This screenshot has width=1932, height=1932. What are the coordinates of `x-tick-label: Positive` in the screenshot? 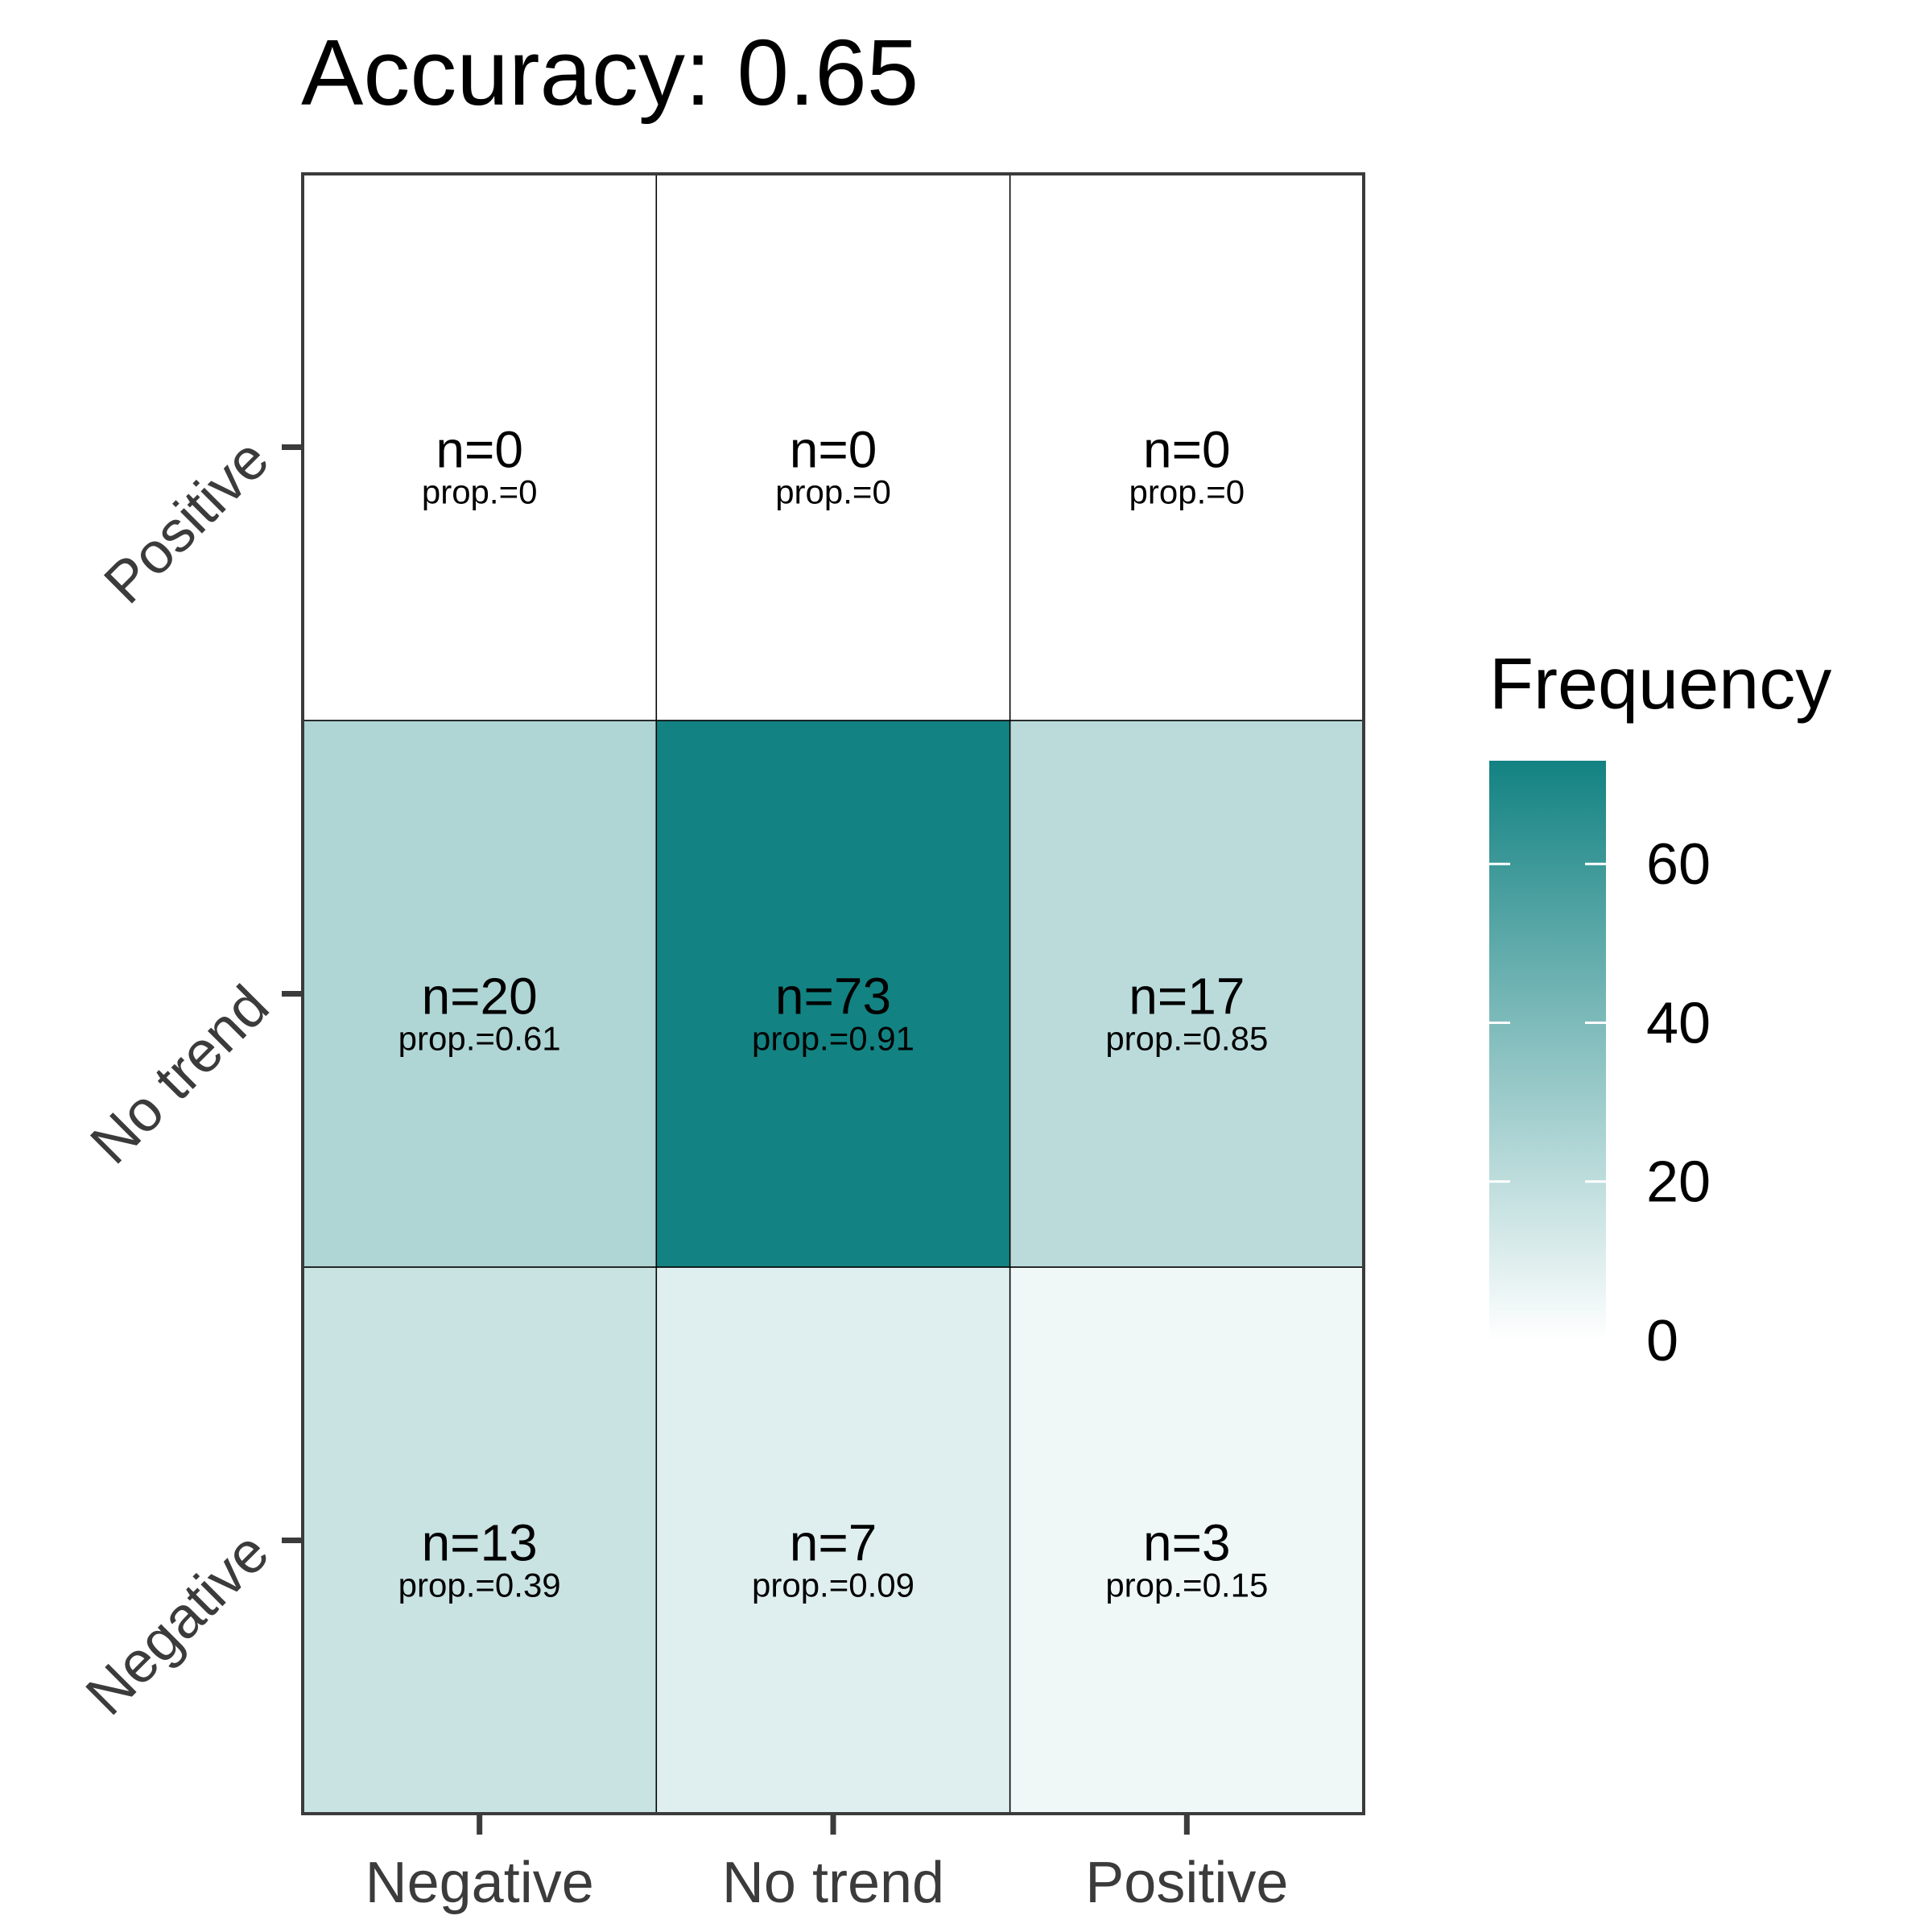 It's located at (1186, 1883).